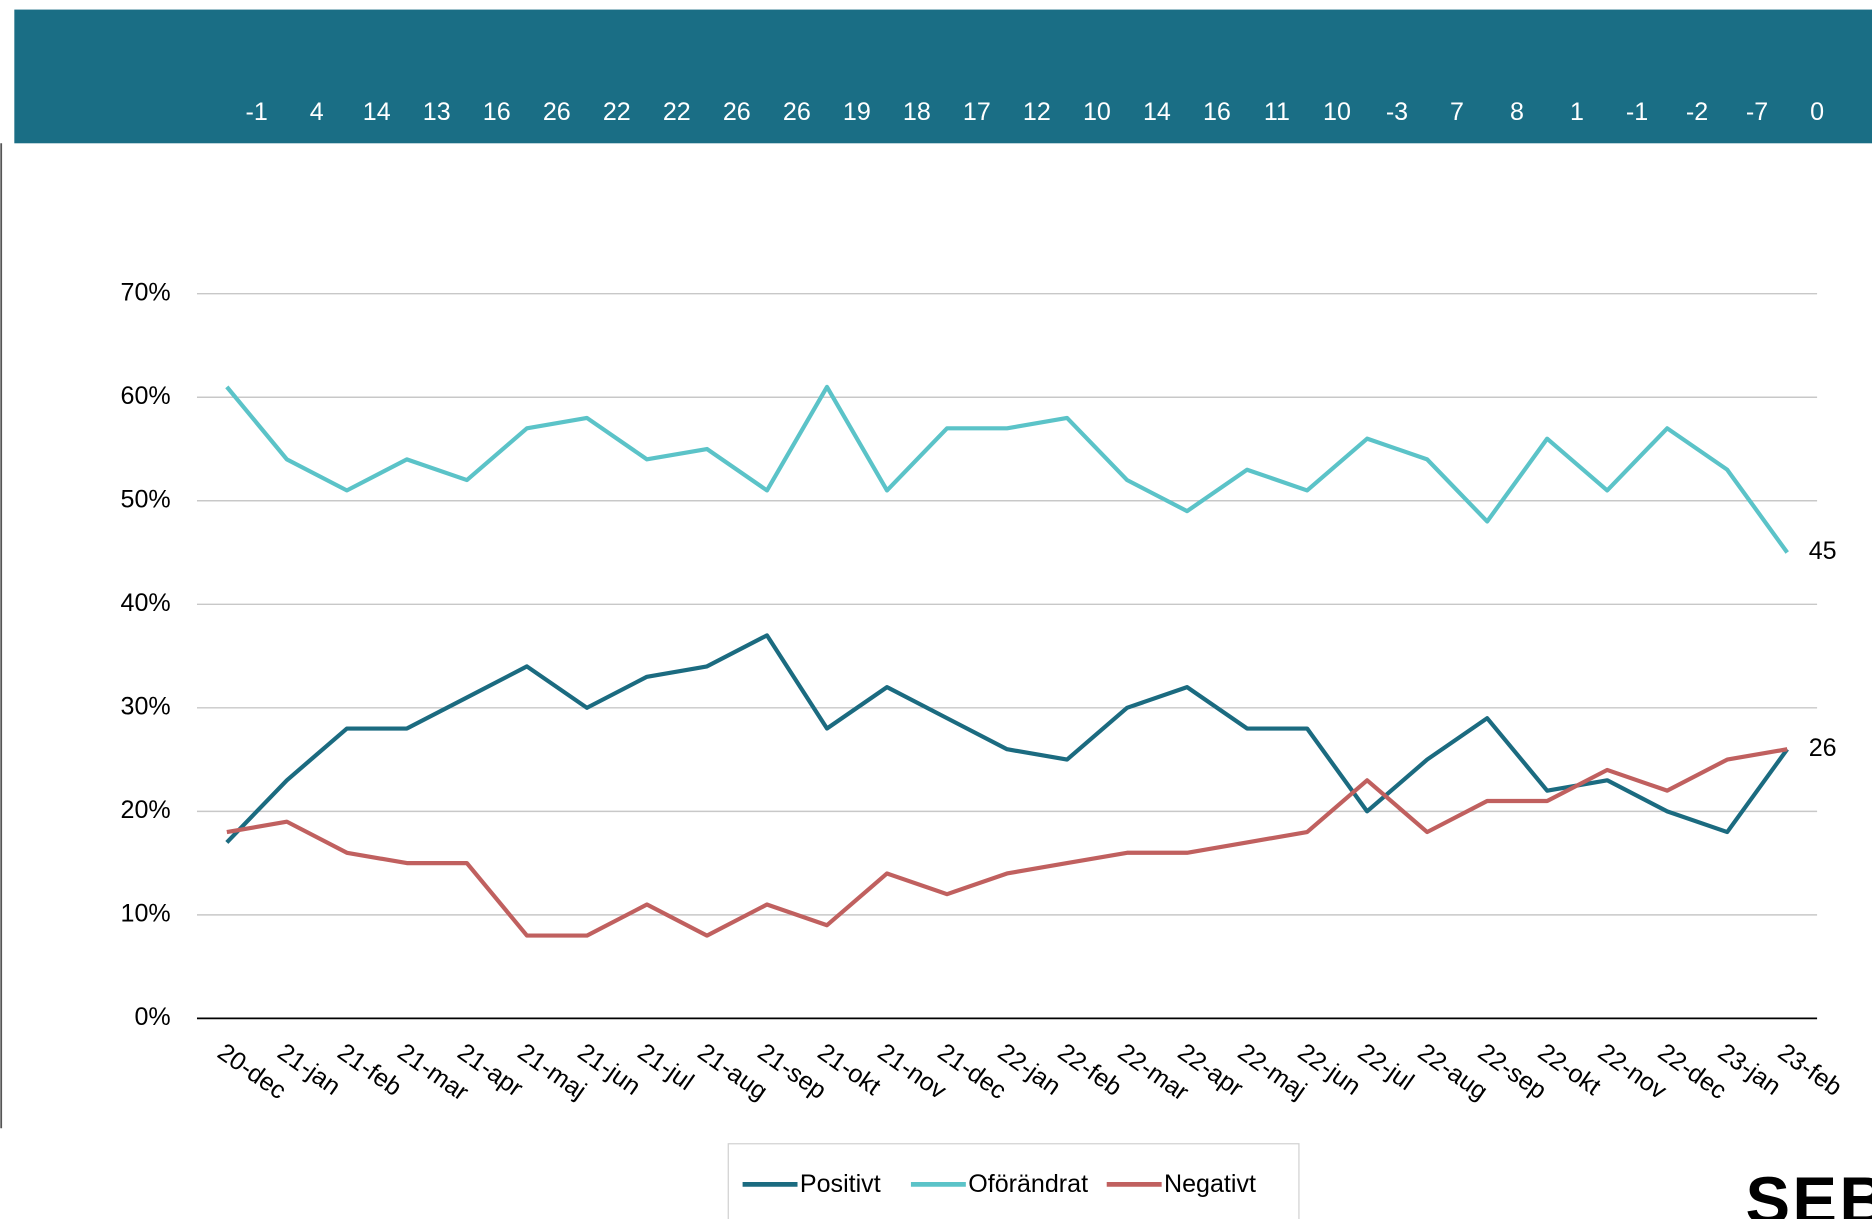 The image size is (1872, 1219). I want to click on header-value: 13, so click(437, 112).